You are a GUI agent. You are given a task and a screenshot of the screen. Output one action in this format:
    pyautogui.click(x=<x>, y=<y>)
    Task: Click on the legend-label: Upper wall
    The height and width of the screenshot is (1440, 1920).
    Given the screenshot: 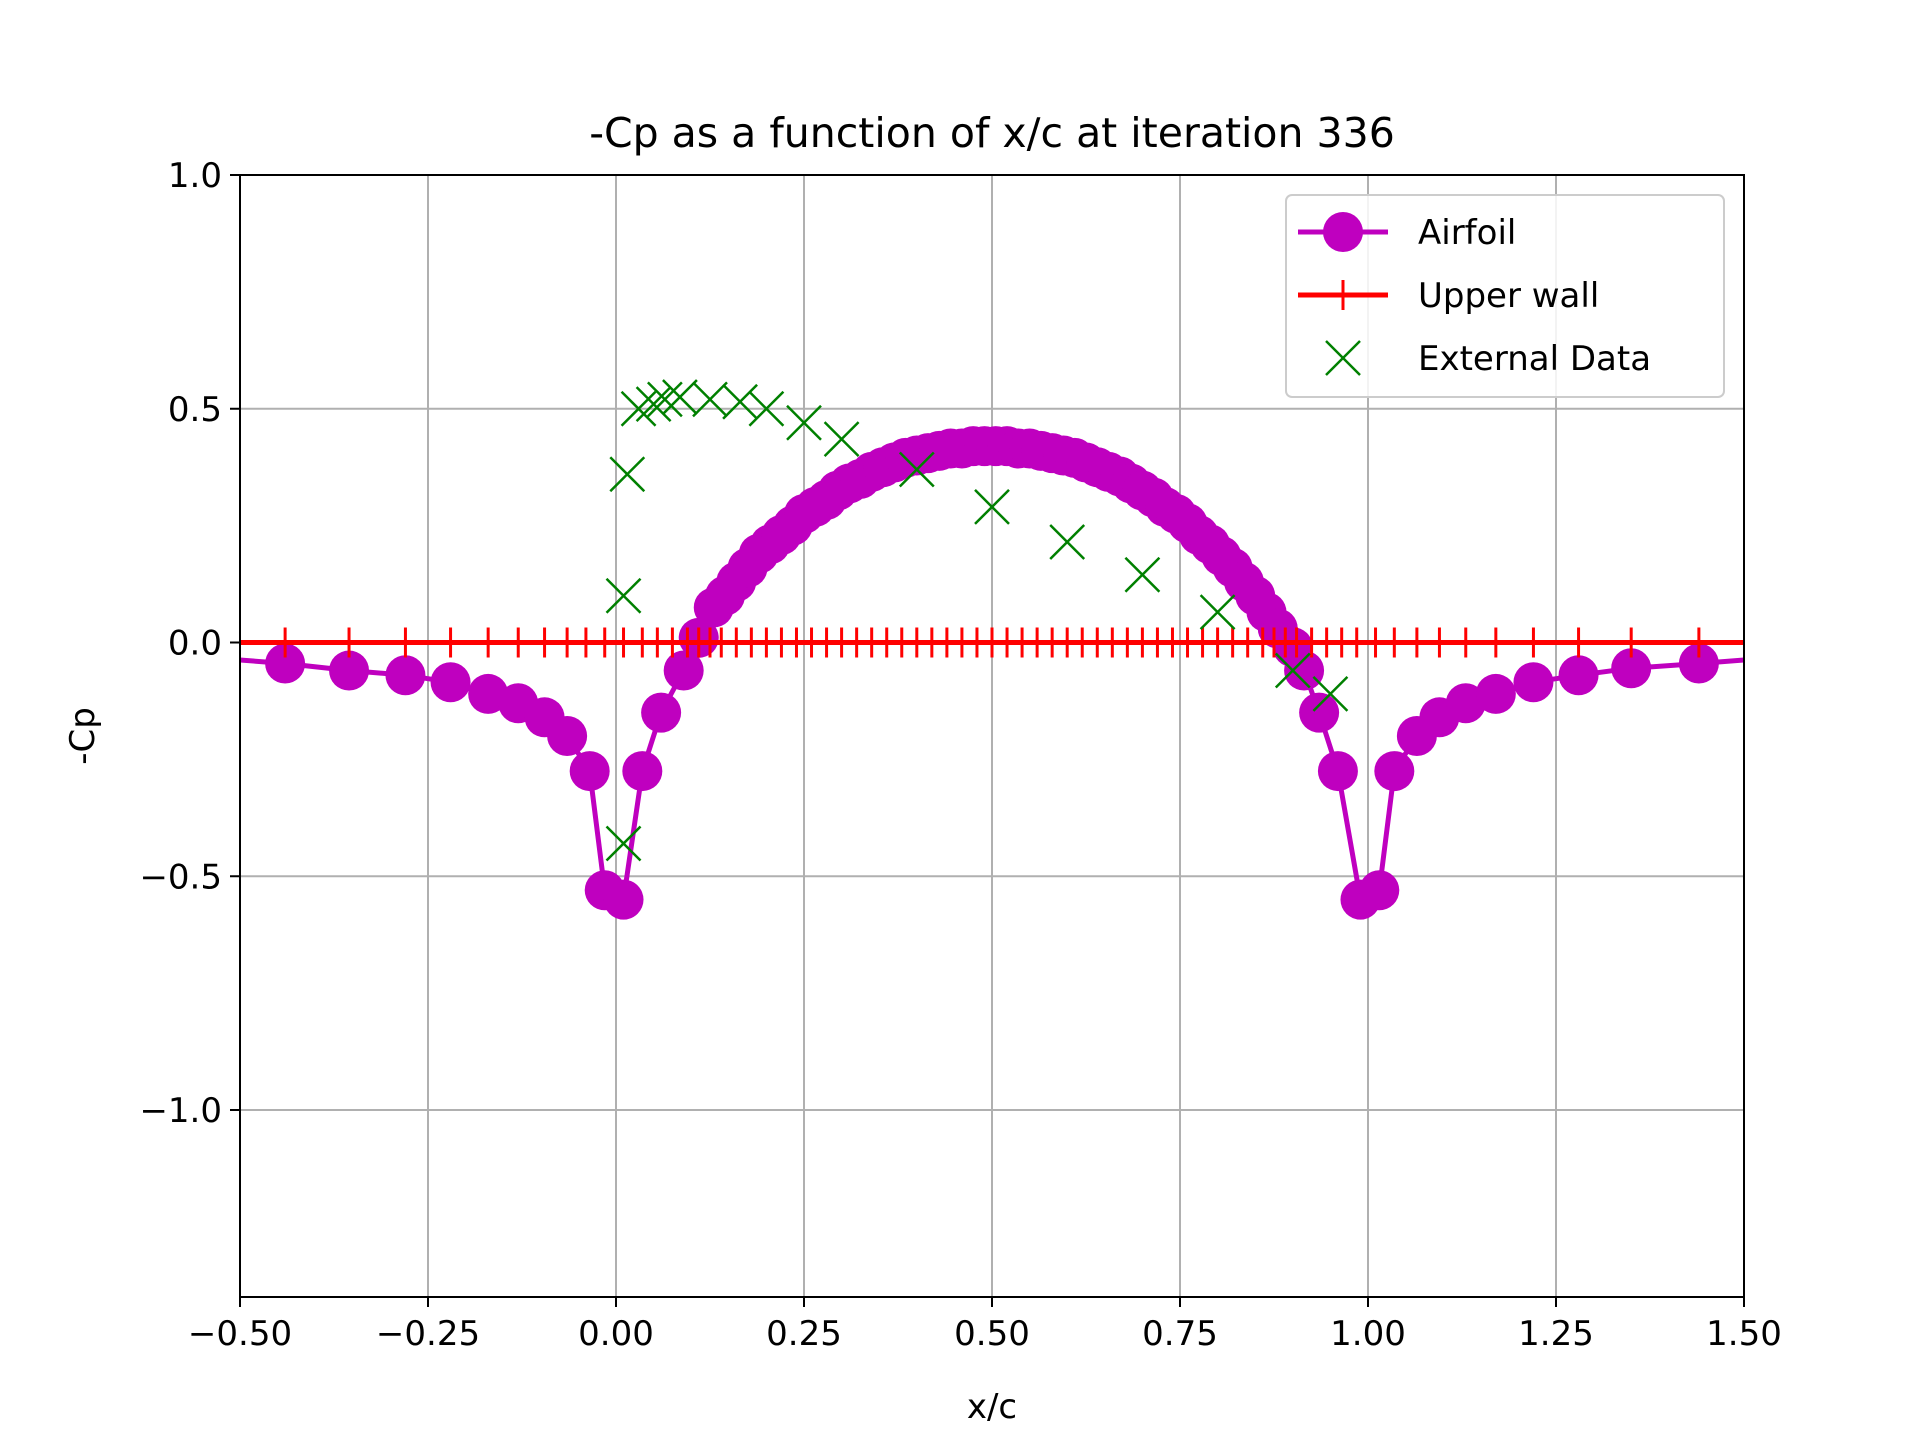 What is the action you would take?
    pyautogui.click(x=1508, y=296)
    